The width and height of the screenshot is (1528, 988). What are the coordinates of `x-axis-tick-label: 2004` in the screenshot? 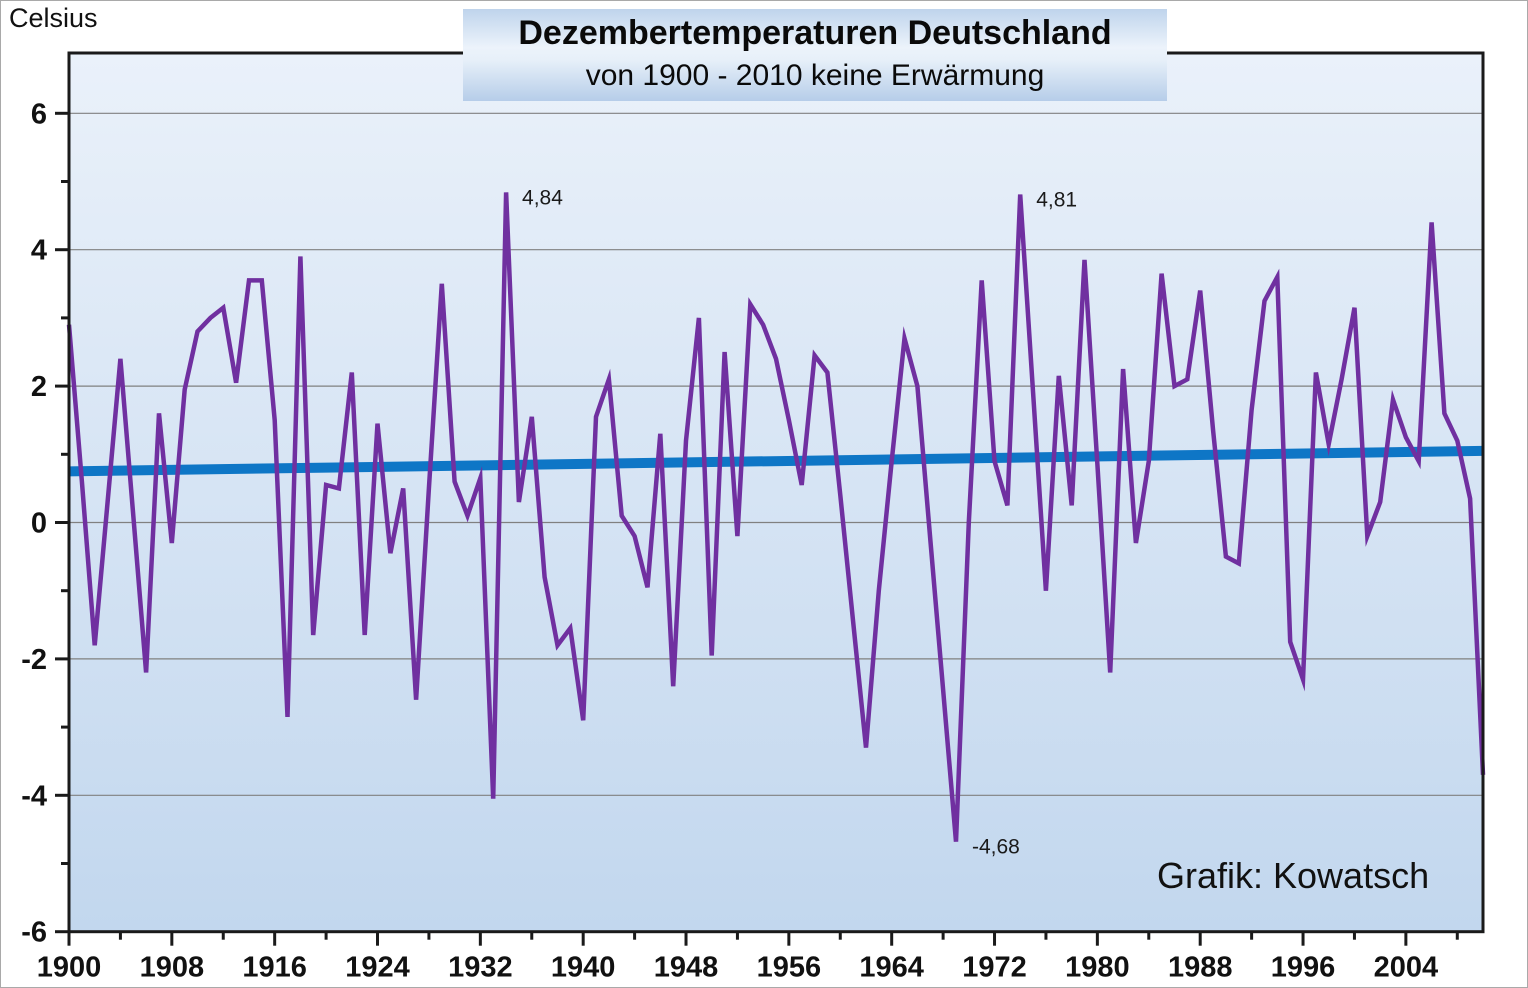 It's located at (1406, 968).